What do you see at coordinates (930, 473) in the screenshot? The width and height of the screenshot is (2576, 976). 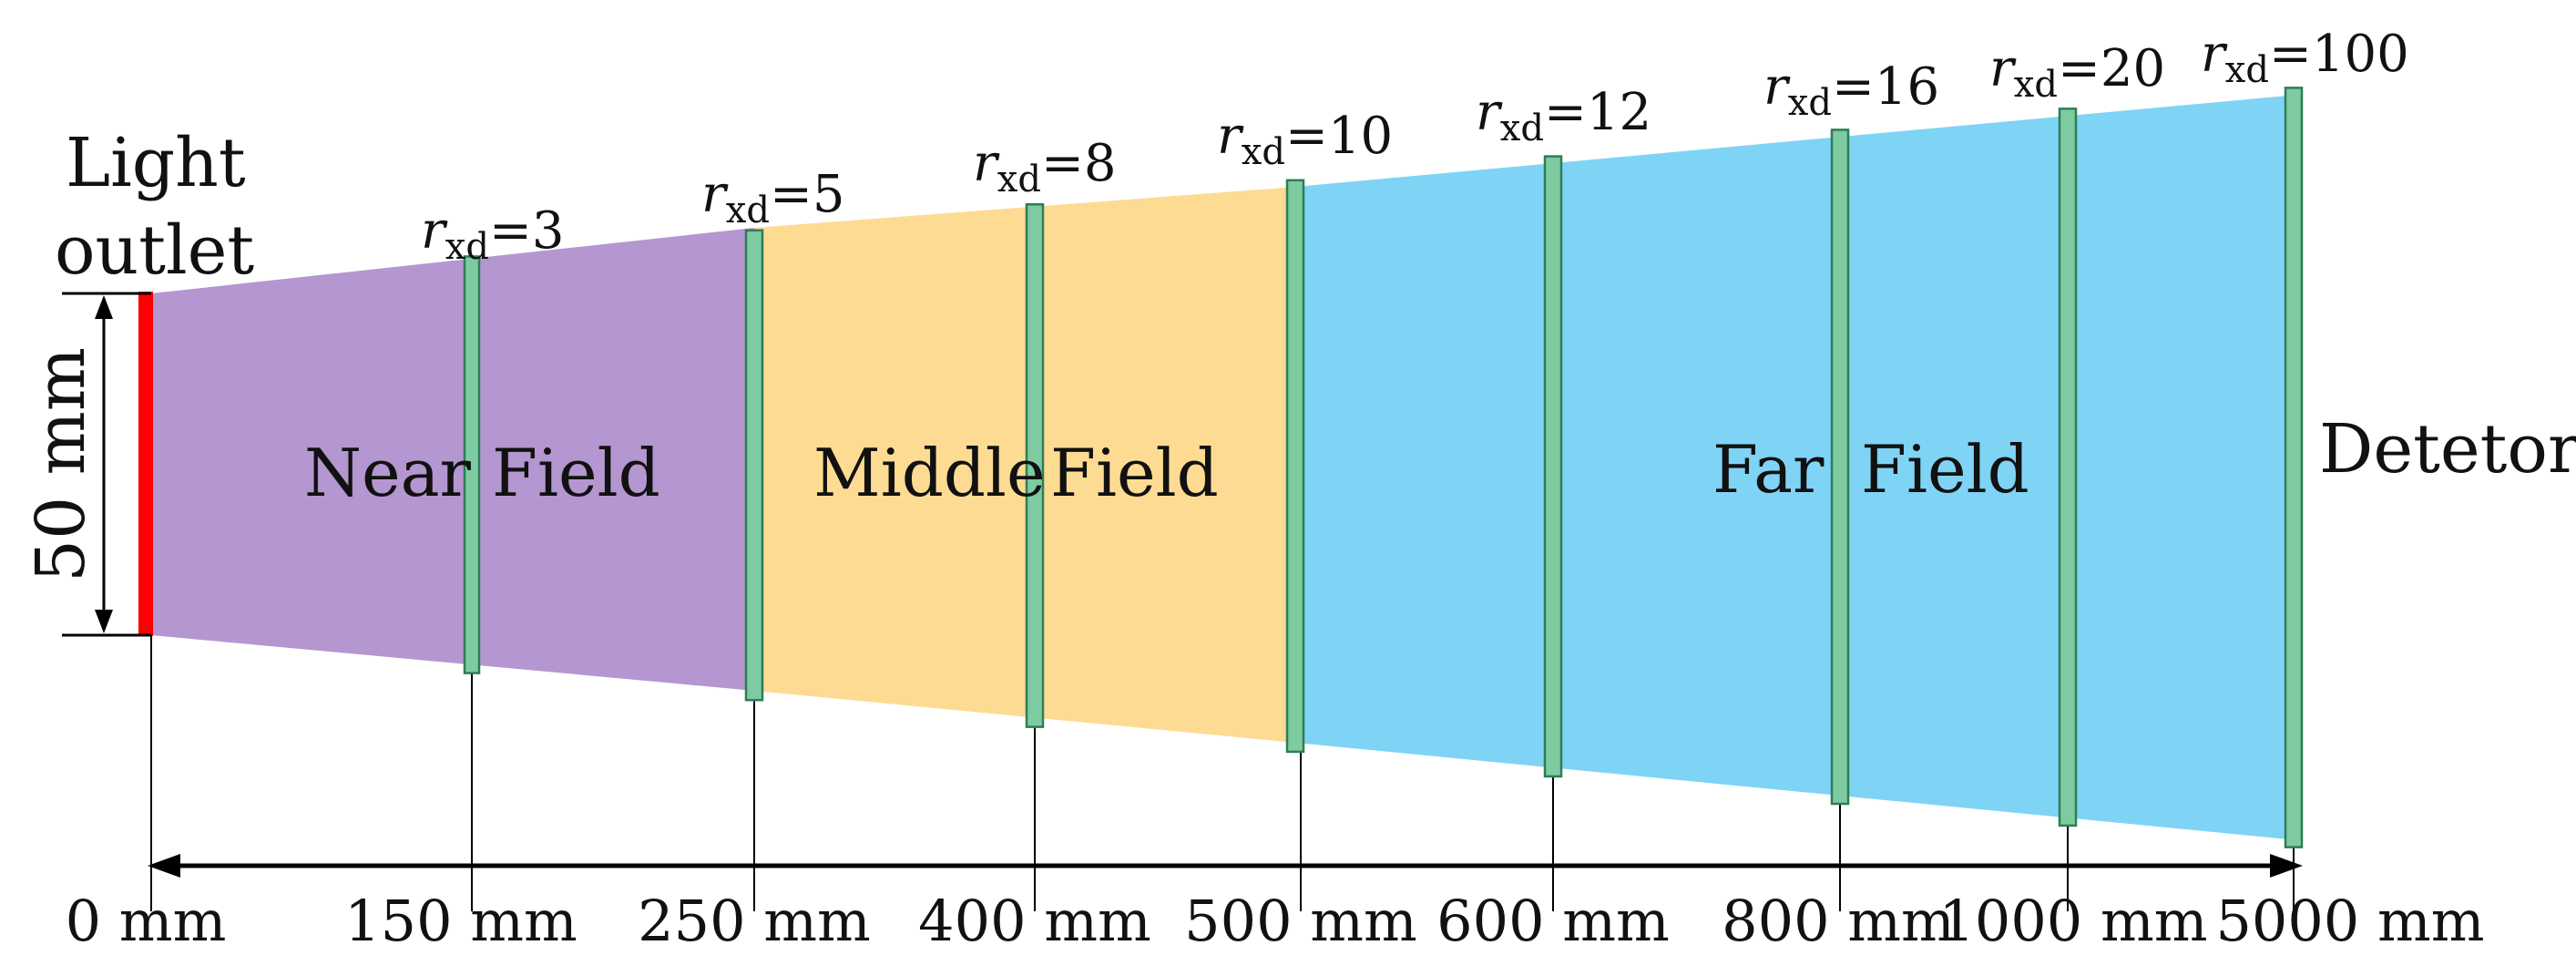 I see `middle-field-word1: Middle` at bounding box center [930, 473].